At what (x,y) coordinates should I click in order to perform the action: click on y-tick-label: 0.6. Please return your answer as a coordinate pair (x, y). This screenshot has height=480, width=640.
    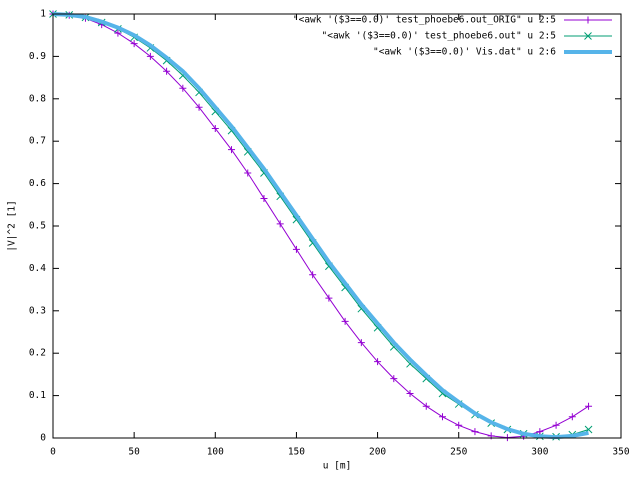
    Looking at the image, I should click on (37, 183).